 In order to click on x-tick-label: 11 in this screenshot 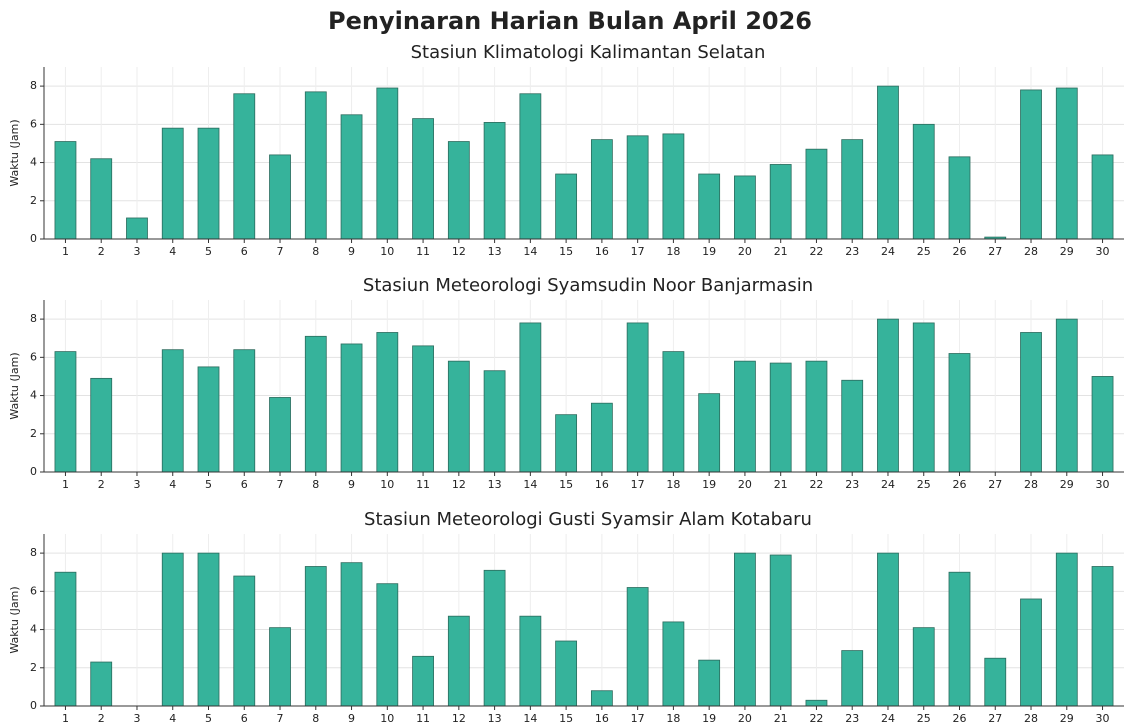, I will do `click(423, 251)`.